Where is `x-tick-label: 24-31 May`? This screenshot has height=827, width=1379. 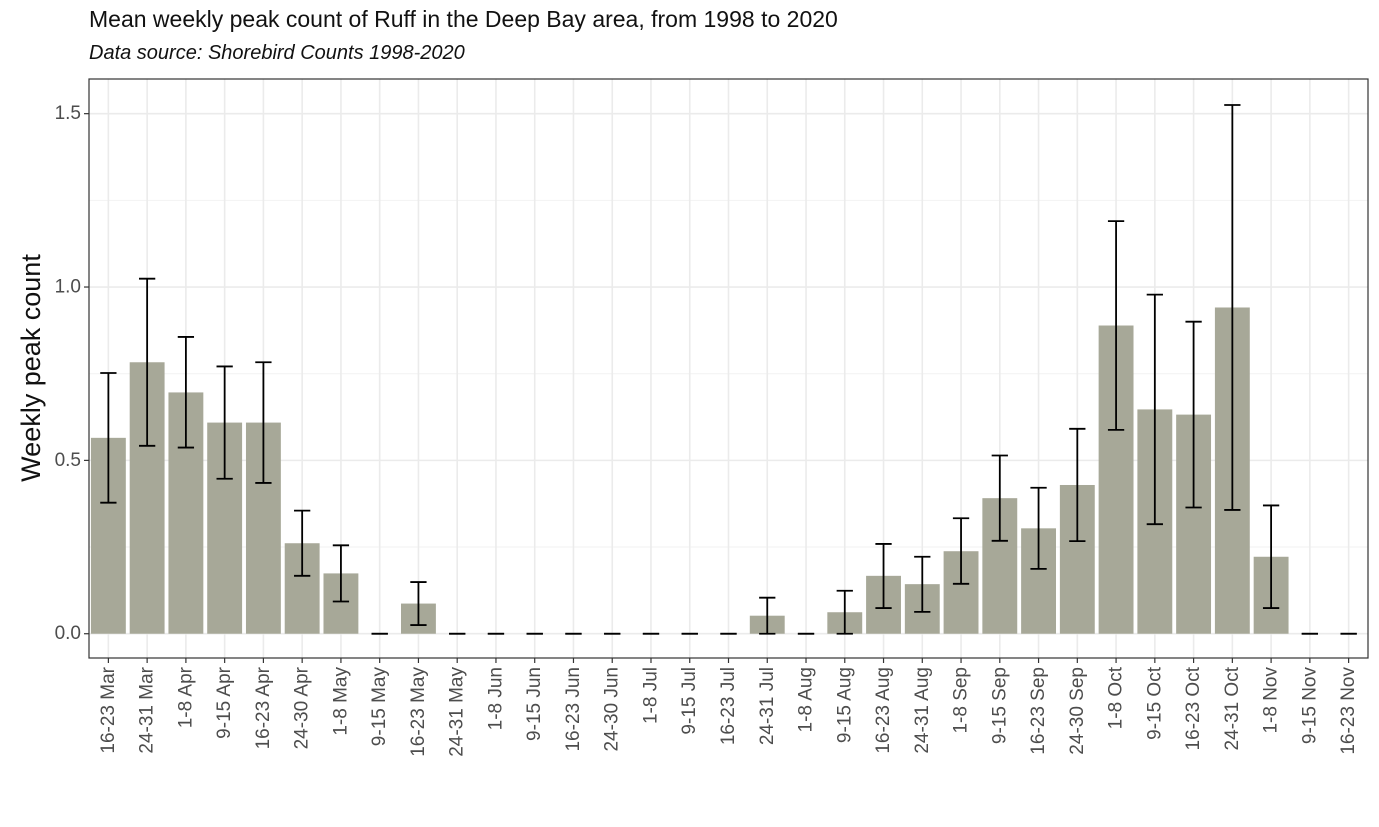 x-tick-label: 24-31 May is located at coordinates (457, 712).